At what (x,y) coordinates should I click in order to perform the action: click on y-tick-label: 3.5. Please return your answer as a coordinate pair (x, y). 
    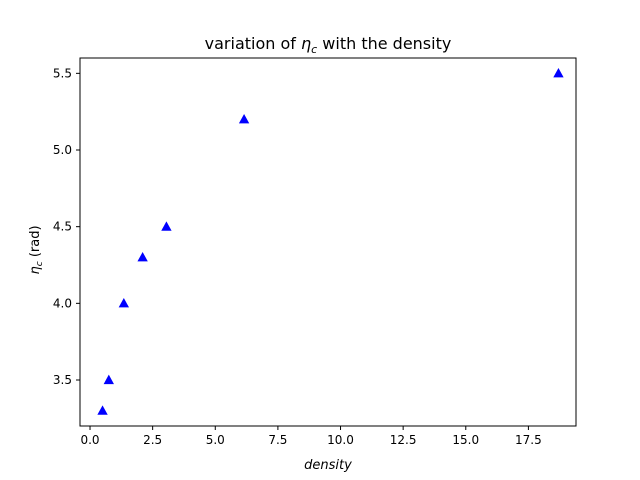
    Looking at the image, I should click on (62, 380).